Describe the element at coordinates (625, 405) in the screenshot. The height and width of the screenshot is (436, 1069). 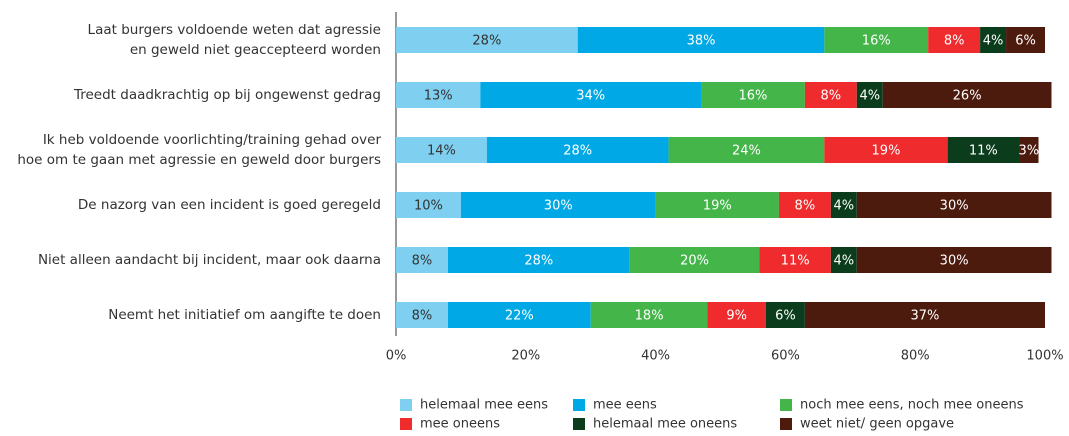
I see `legend-label: mee eens` at that location.